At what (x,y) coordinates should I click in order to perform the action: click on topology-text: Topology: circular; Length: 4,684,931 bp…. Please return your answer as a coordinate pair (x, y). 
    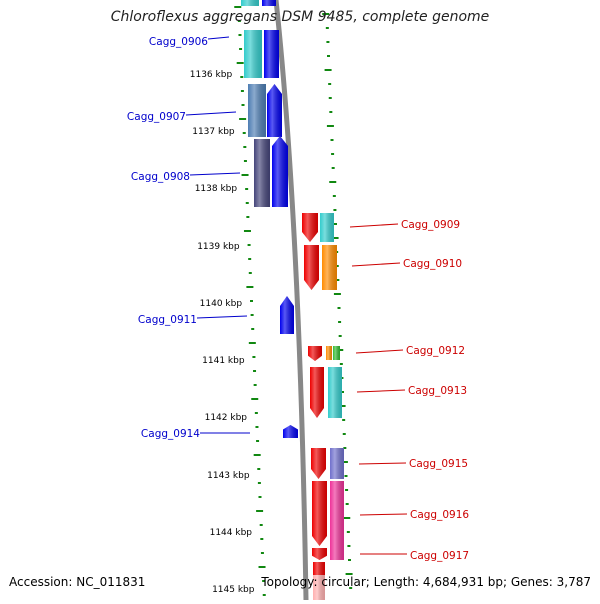
    Looking at the image, I should click on (426, 582).